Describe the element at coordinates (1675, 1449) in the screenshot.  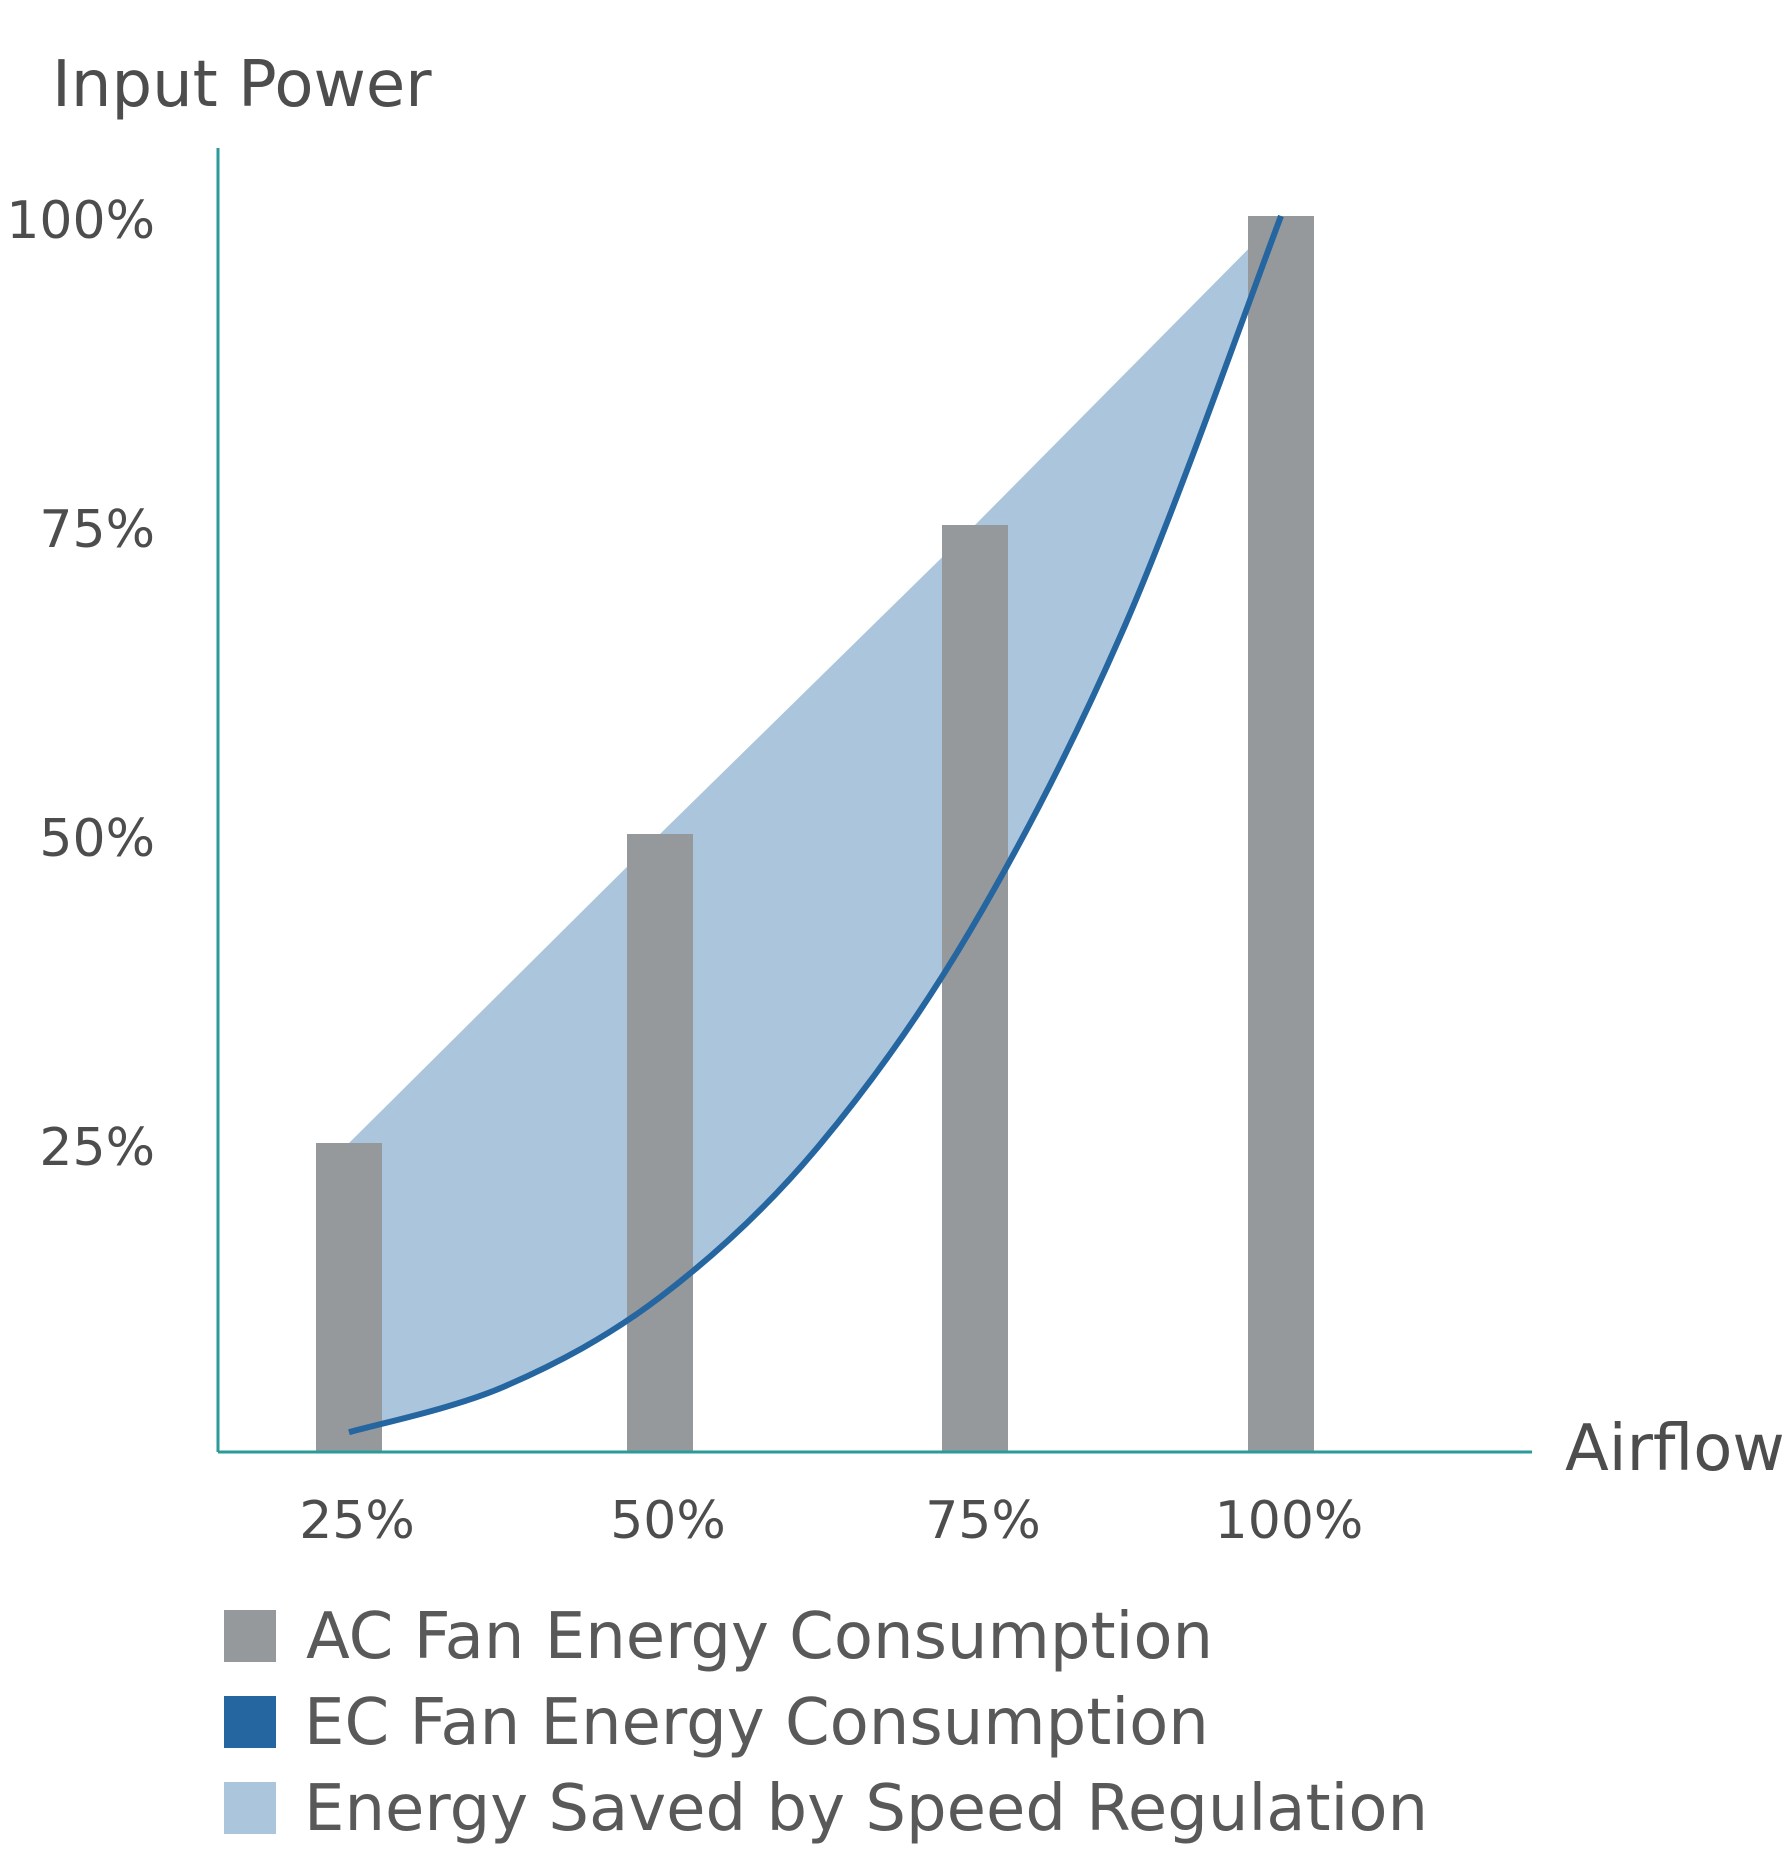
I see `x-axis-title: Airflow` at that location.